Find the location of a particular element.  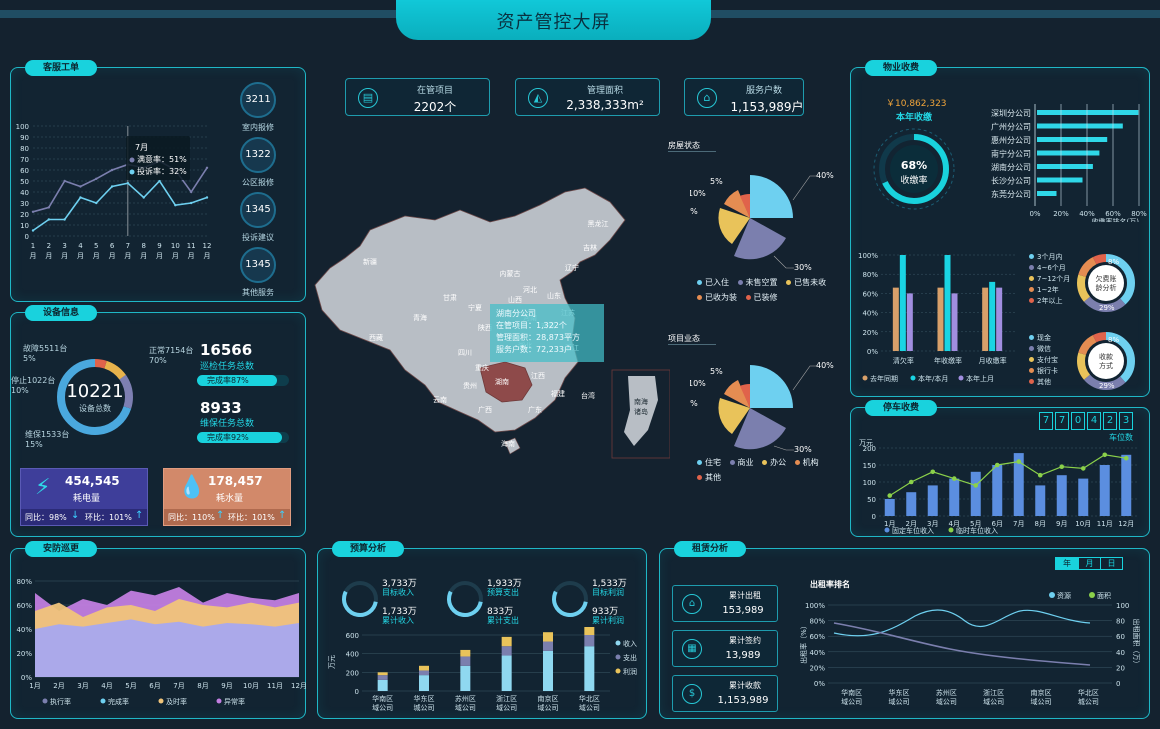

x-tick: 12月 is located at coordinates (299, 686).